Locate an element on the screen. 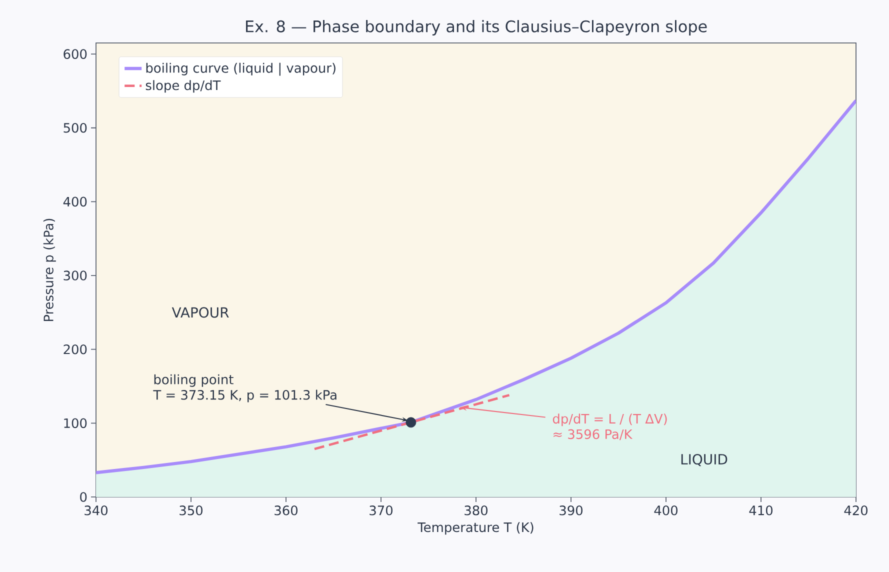 The width and height of the screenshot is (889, 572). annotation: VAPOUR is located at coordinates (200, 312).